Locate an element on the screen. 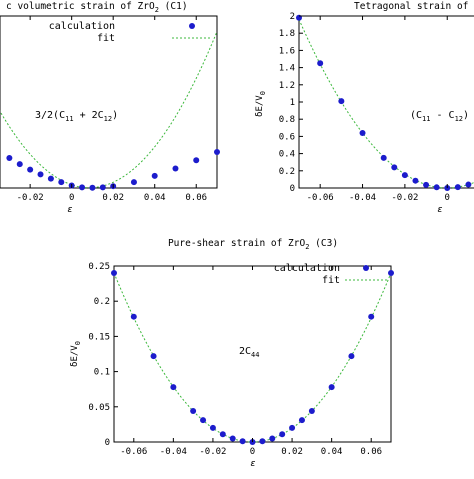 Image resolution: width=474 pixels, height=479 pixels. panel-tetragonal-ytick-label-5: 1 is located at coordinates (292, 103).